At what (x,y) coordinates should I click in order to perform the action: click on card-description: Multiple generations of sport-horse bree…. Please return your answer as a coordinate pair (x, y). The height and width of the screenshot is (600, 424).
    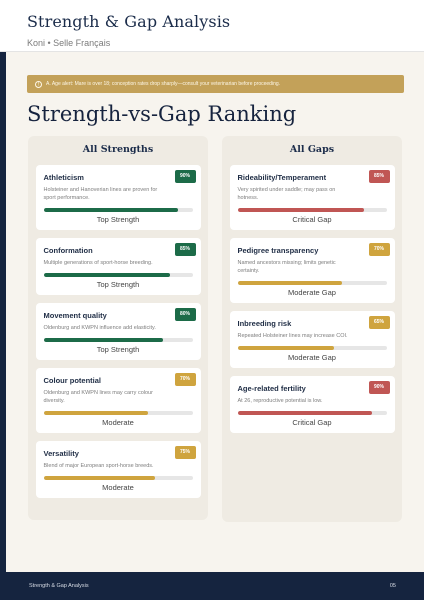
    Looking at the image, I should click on (98, 263).